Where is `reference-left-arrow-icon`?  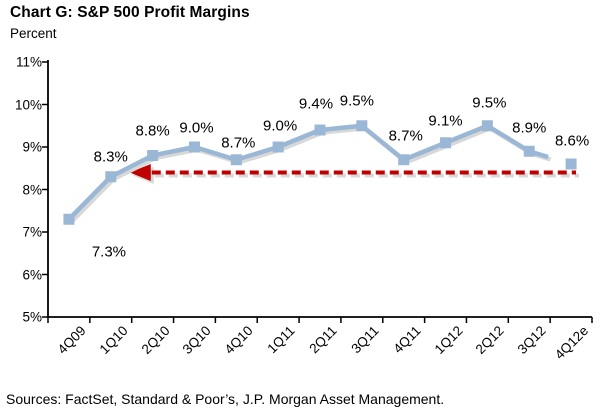 reference-left-arrow-icon is located at coordinates (140, 172).